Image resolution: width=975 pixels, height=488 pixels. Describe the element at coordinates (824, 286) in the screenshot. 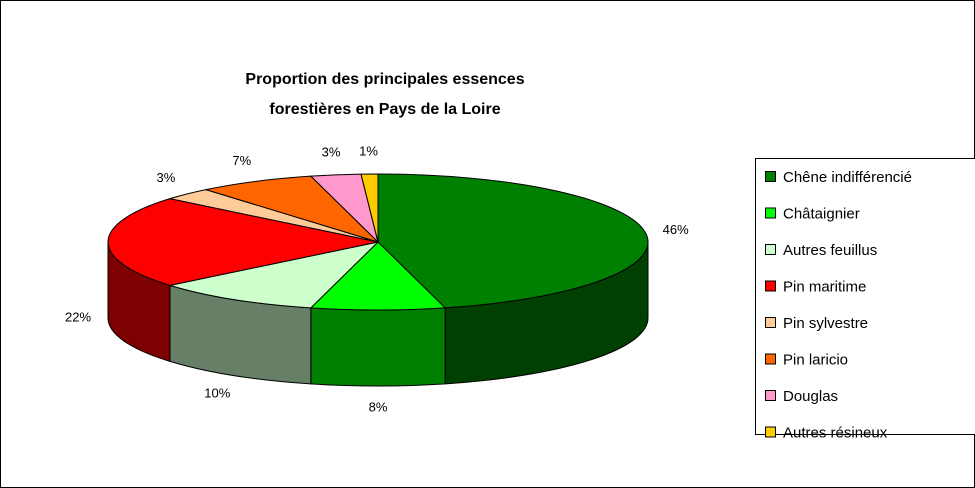

I see `legend-label: Pin maritime` at that location.